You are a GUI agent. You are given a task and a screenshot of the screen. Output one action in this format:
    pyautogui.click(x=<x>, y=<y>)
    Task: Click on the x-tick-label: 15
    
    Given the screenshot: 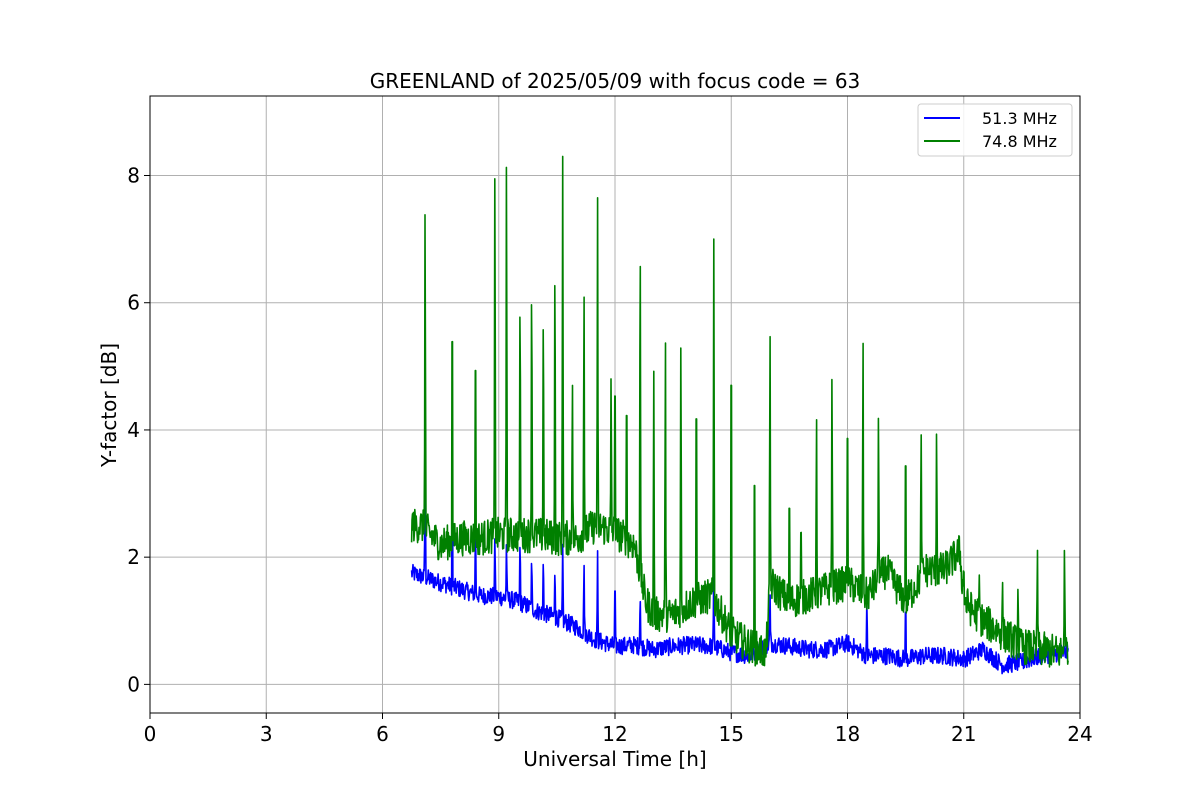 What is the action you would take?
    pyautogui.click(x=731, y=734)
    